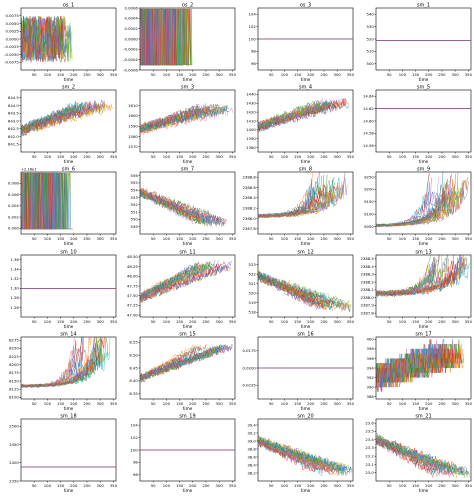 The height and width of the screenshot is (501, 474). Describe the element at coordinates (135, 197) in the screenshot. I see `y-tick-label: 553` at that location.